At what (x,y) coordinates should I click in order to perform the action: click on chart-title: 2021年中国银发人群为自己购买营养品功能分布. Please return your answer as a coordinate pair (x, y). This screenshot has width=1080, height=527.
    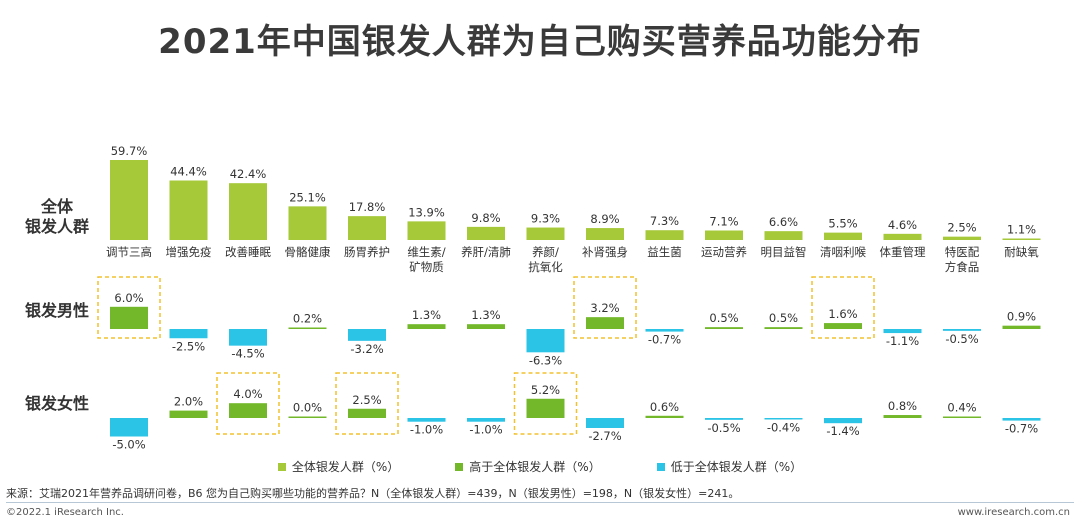
    Looking at the image, I should click on (540, 42).